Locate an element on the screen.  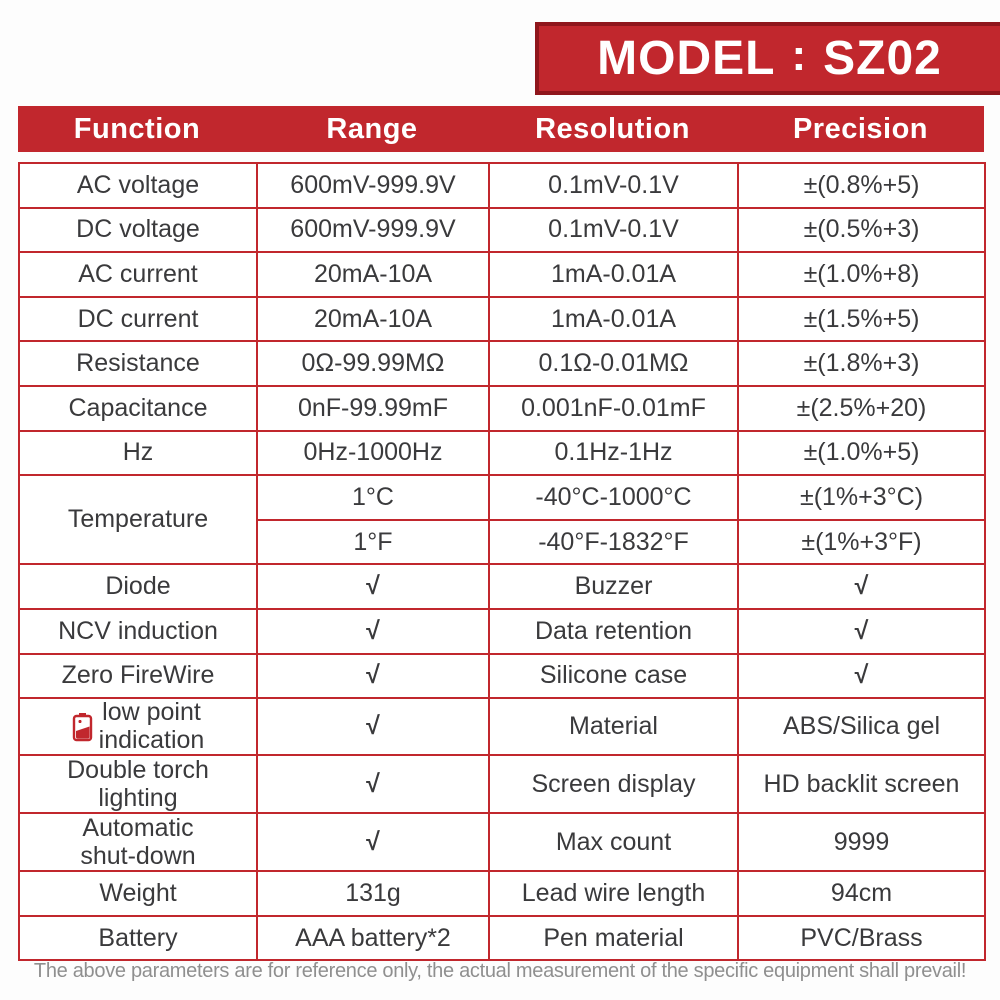
function-line: low point is located at coordinates (151, 712).